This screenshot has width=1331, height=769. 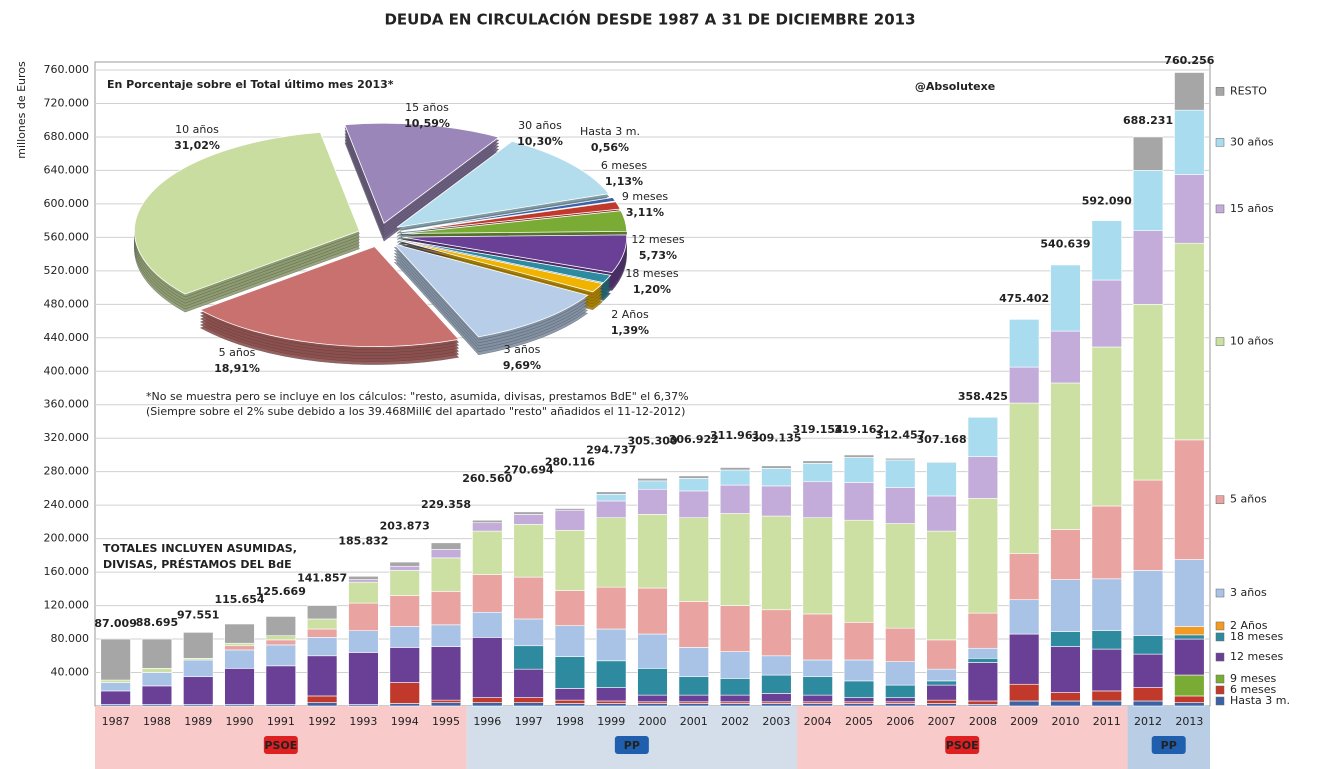 I want to click on y-axis-label: millones de Euros, so click(x=21, y=110).